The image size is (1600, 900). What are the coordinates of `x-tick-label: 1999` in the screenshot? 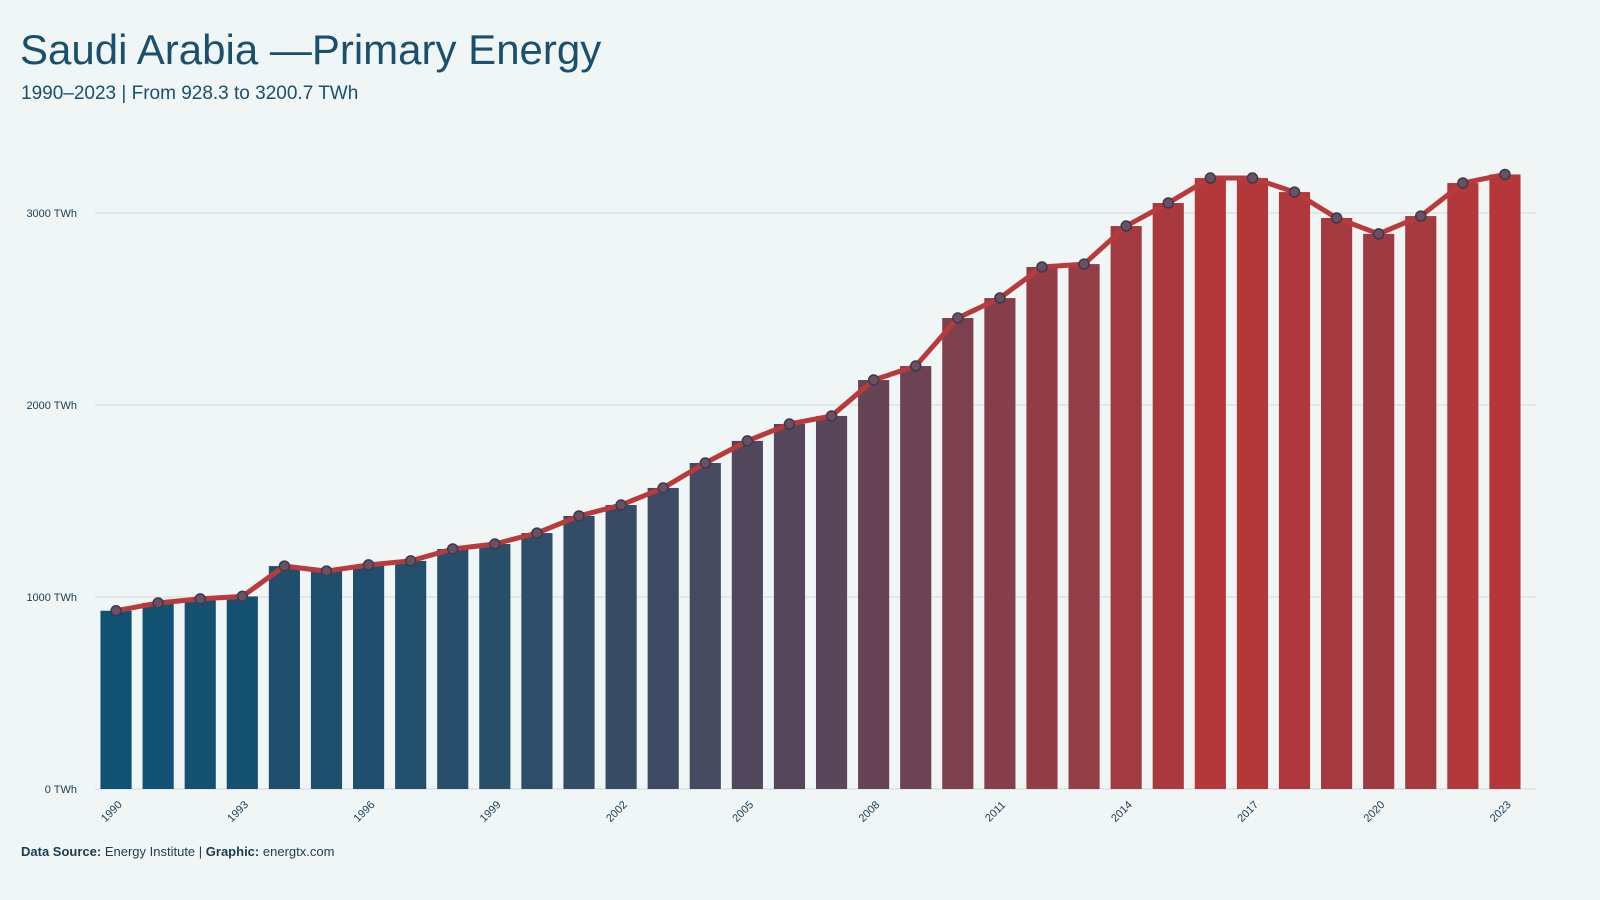 It's located at (491, 812).